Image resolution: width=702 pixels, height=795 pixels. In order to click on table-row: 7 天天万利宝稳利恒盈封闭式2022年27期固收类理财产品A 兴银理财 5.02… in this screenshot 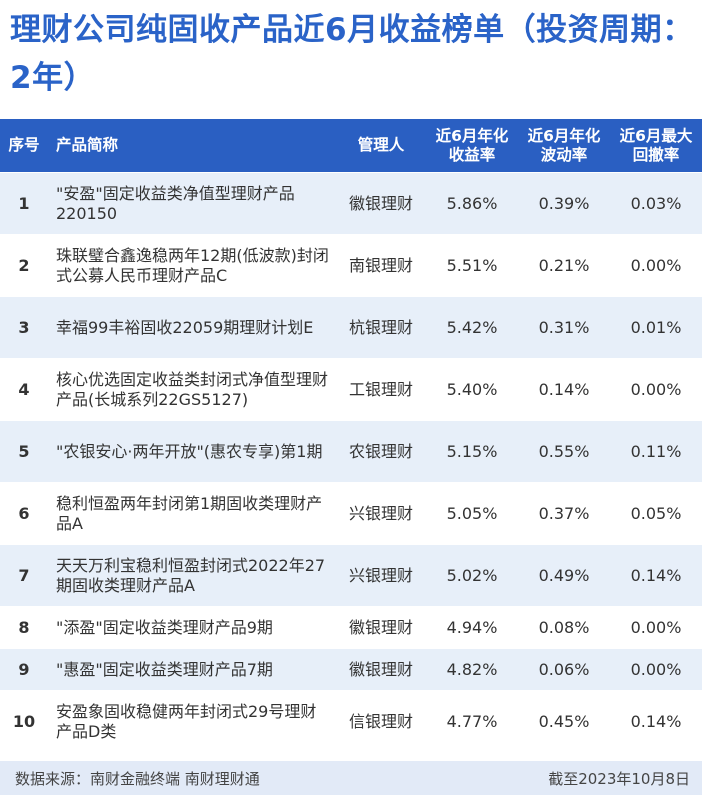, I will do `click(351, 575)`.